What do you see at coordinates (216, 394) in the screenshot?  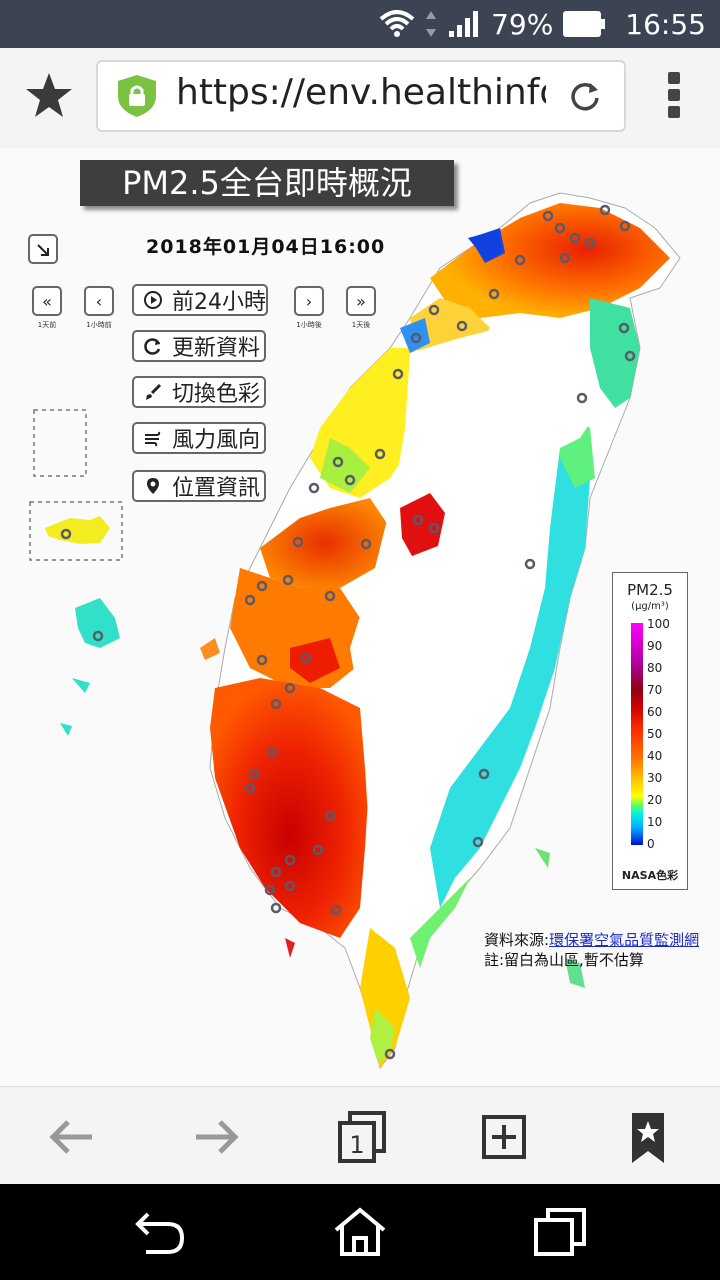 I see `switch-color-label: 切換色彩` at bounding box center [216, 394].